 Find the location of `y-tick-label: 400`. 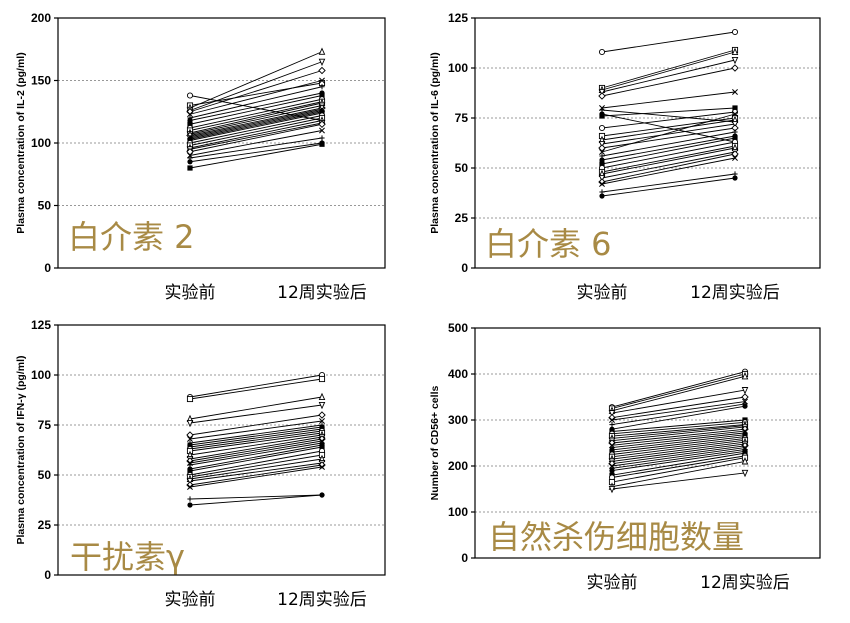

y-tick-label: 400 is located at coordinates (458, 374).